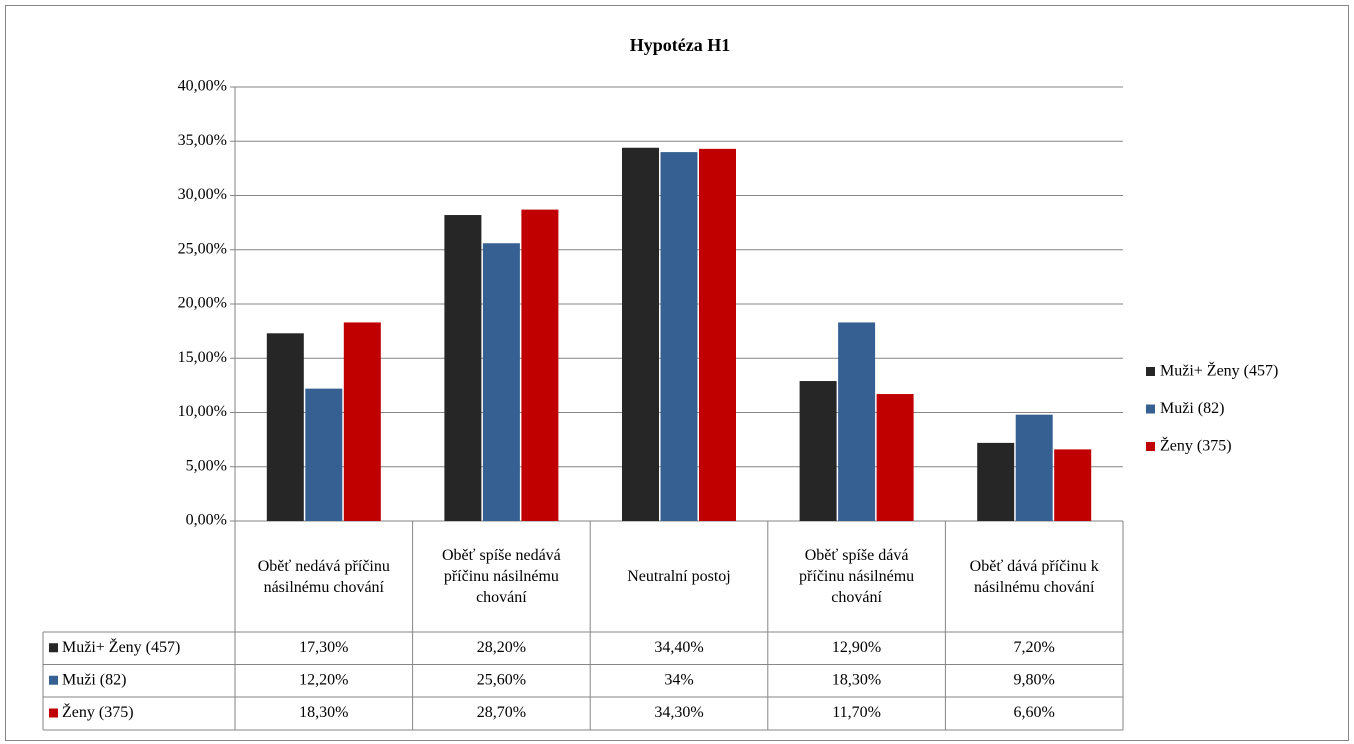 Image resolution: width=1354 pixels, height=744 pixels. What do you see at coordinates (94, 679) in the screenshot?
I see `table-row-label: Muži (82)` at bounding box center [94, 679].